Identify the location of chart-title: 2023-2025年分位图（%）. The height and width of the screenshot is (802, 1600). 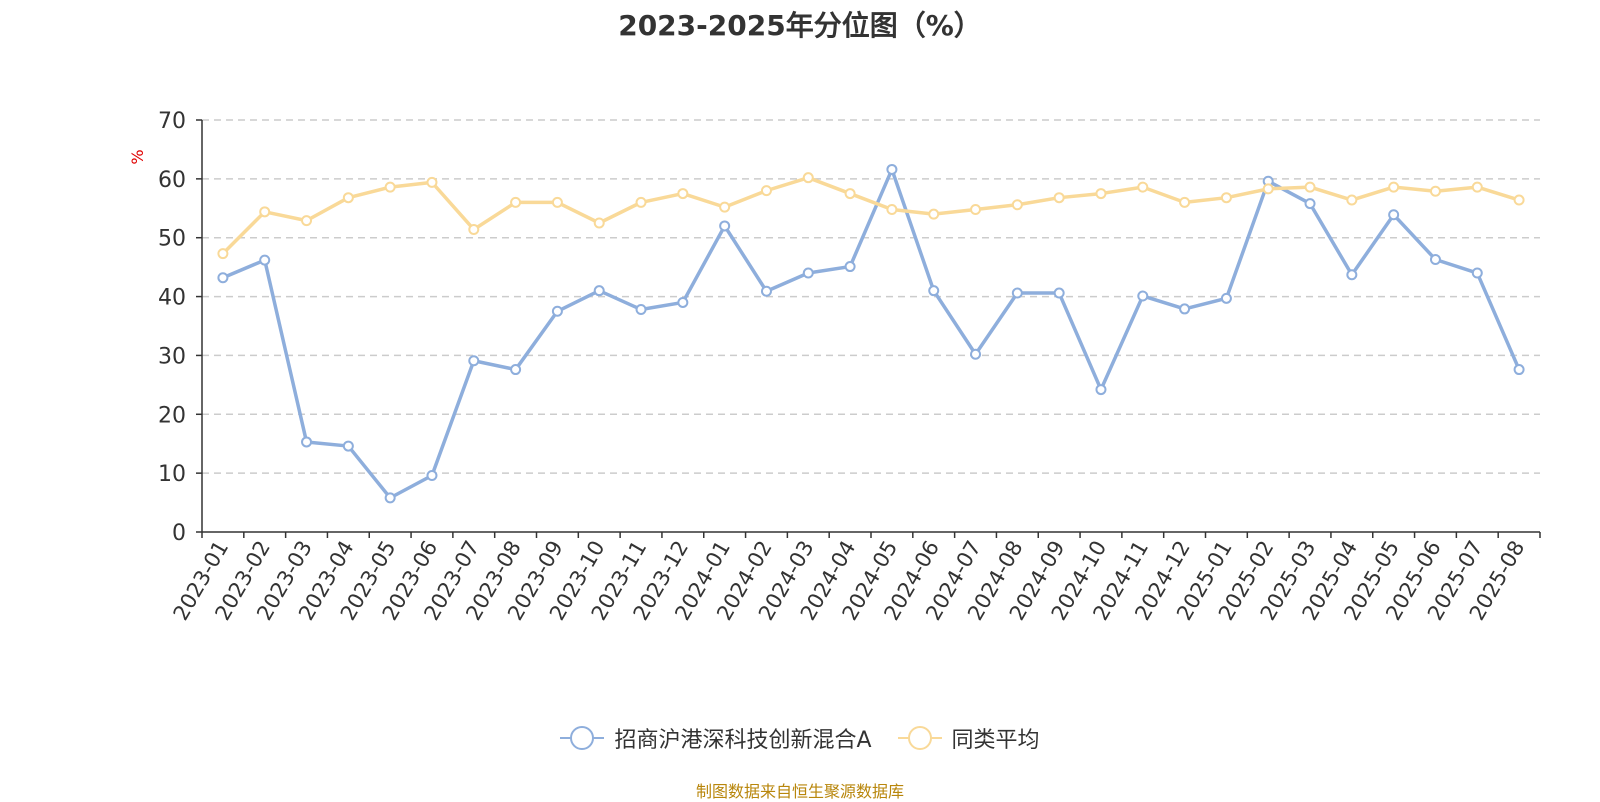
(800, 25).